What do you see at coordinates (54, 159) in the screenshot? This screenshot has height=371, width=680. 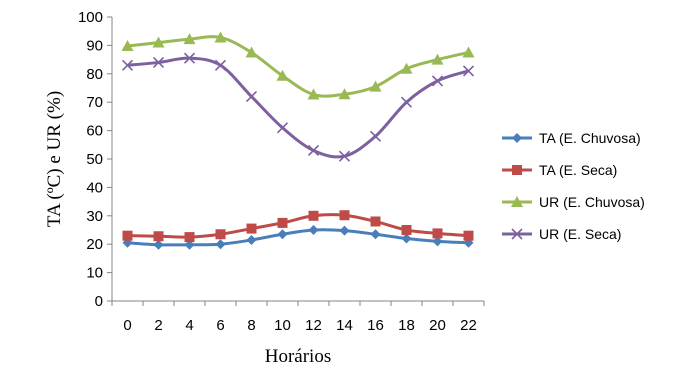 I see `y-axis-title: TA (ºC) e UR (%)` at bounding box center [54, 159].